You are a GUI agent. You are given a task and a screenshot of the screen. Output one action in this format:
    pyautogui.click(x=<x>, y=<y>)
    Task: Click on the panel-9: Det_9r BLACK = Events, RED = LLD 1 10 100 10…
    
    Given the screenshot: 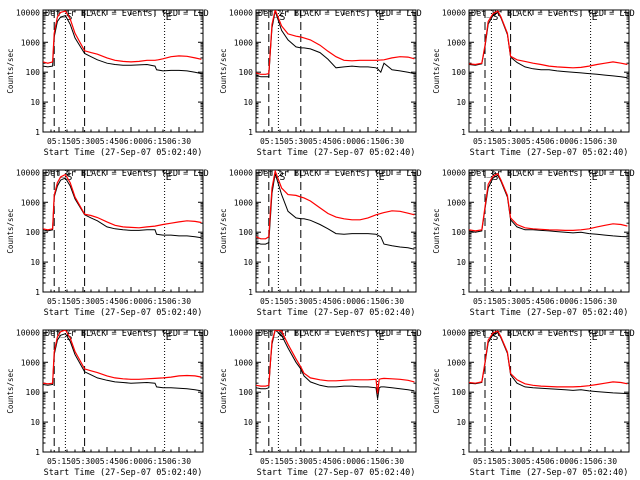 What is the action you would take?
    pyautogui.click(x=533, y=403)
    